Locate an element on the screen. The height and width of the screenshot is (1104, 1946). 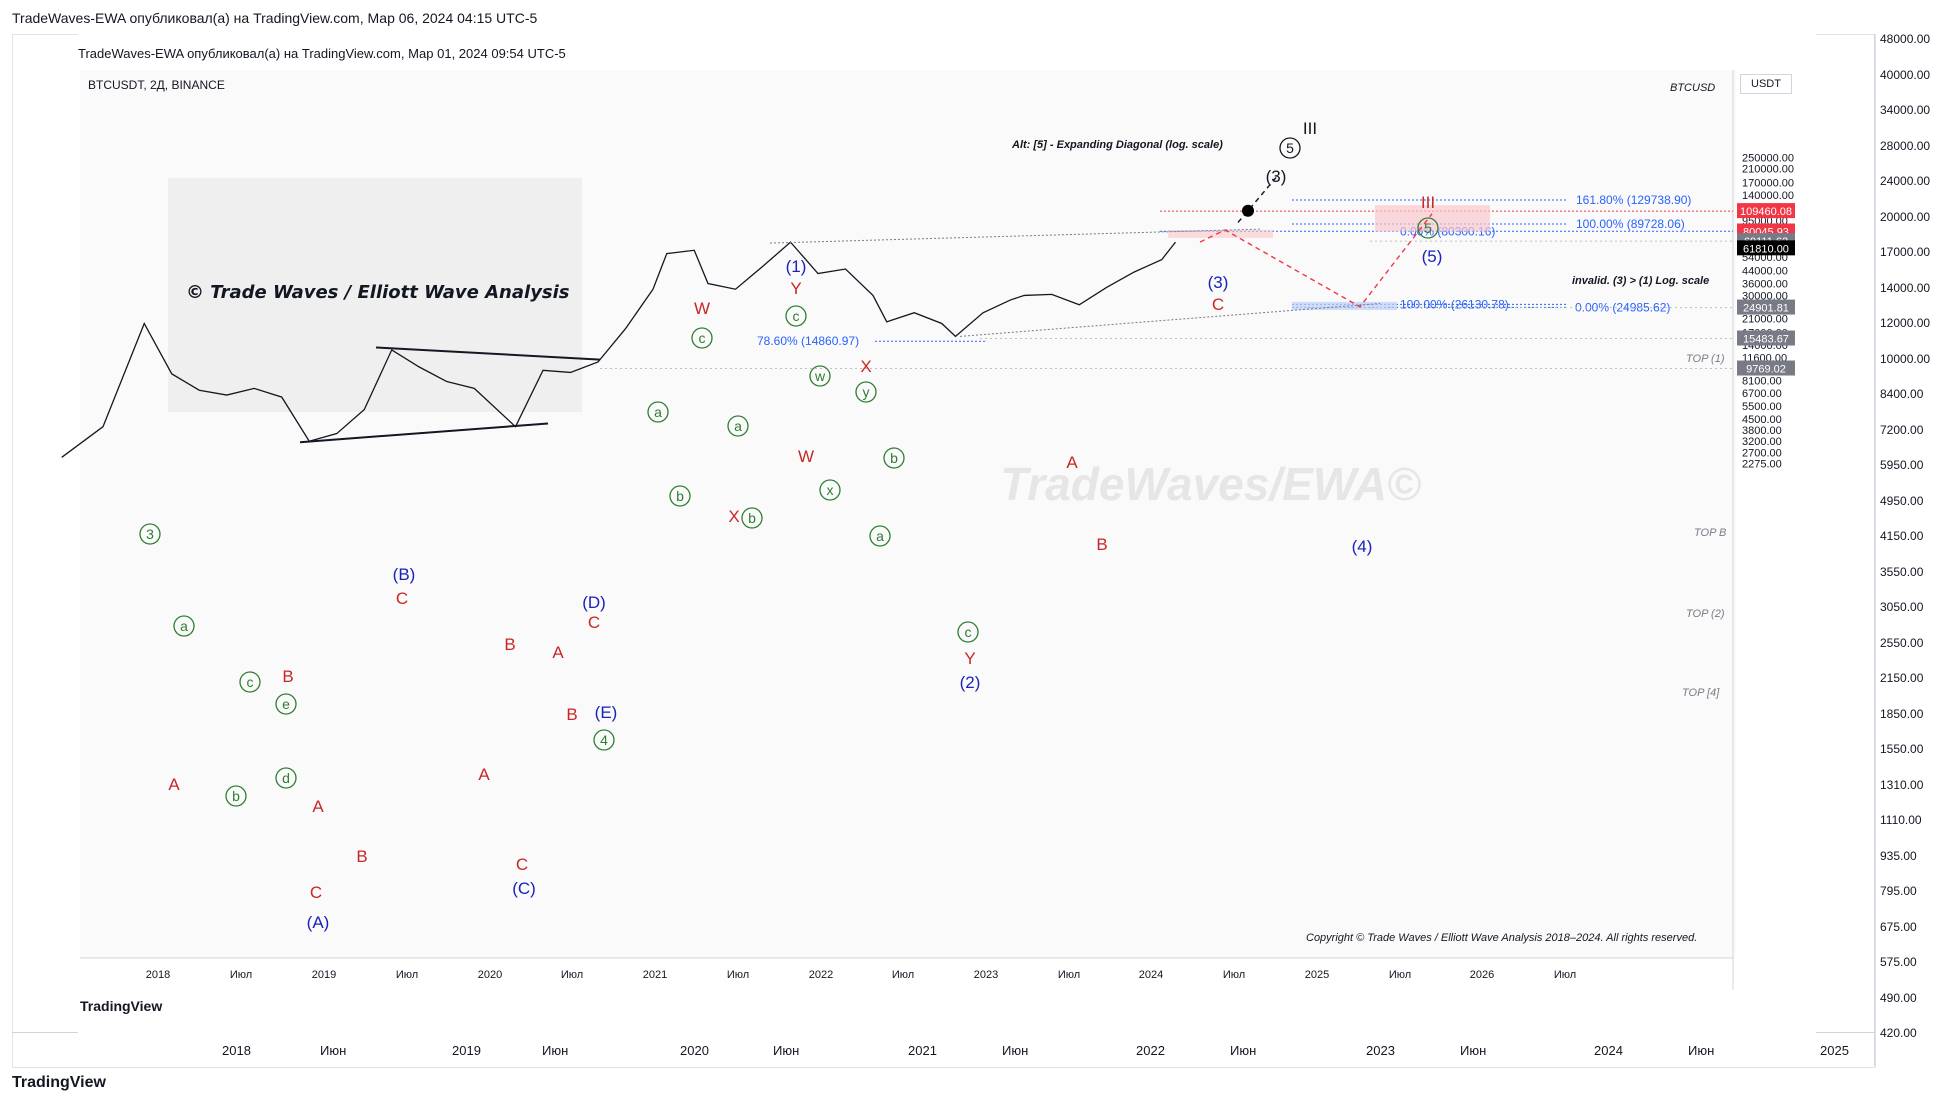
fib-level-label: 161.80% (129738.90) is located at coordinates (1633, 200).